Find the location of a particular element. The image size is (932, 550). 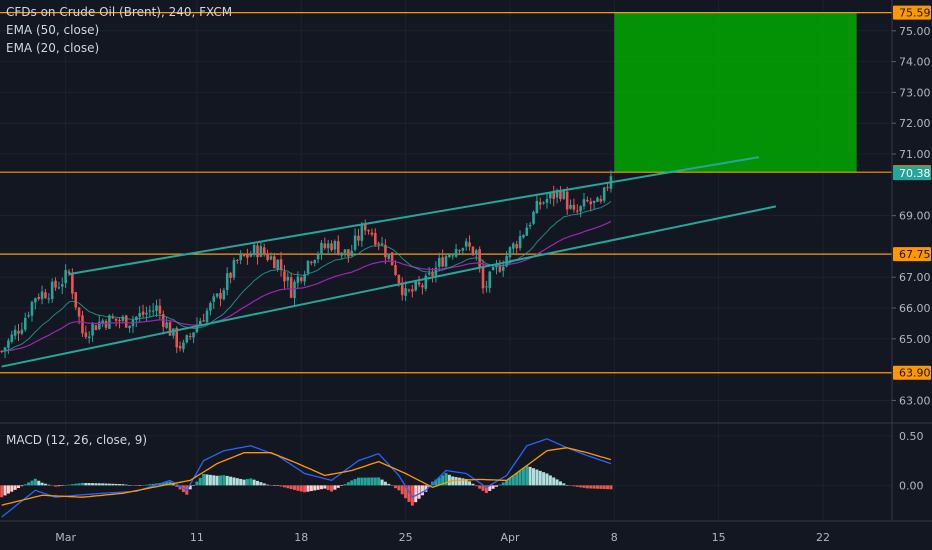

macd-pane is located at coordinates (306, 478).